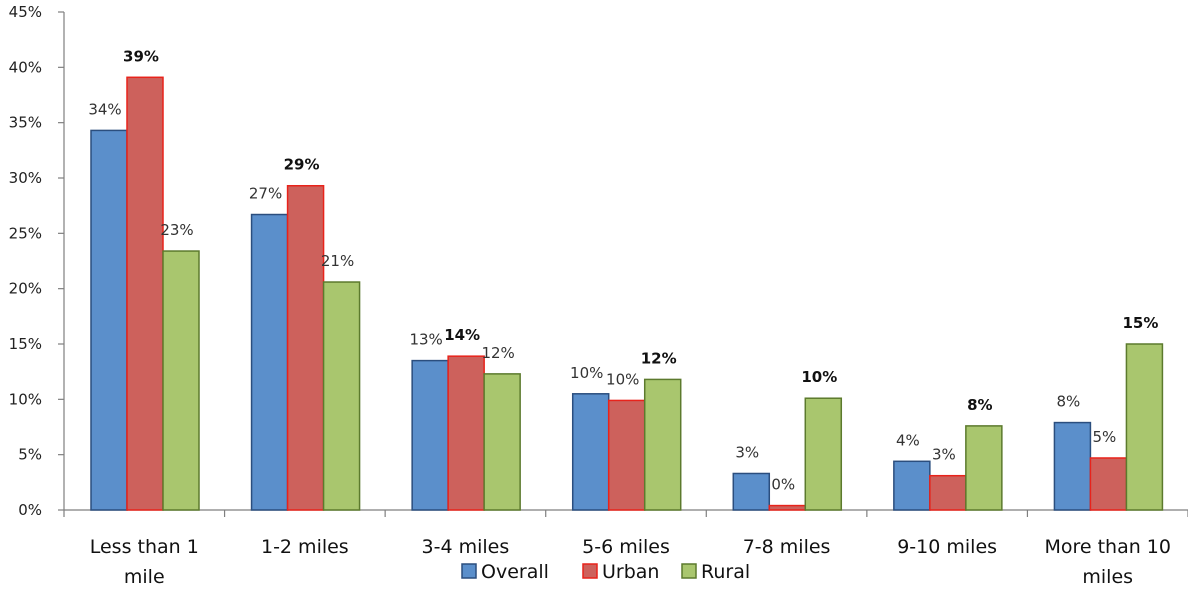  I want to click on x-category-label: More than 10 miles, so click(1107, 562).